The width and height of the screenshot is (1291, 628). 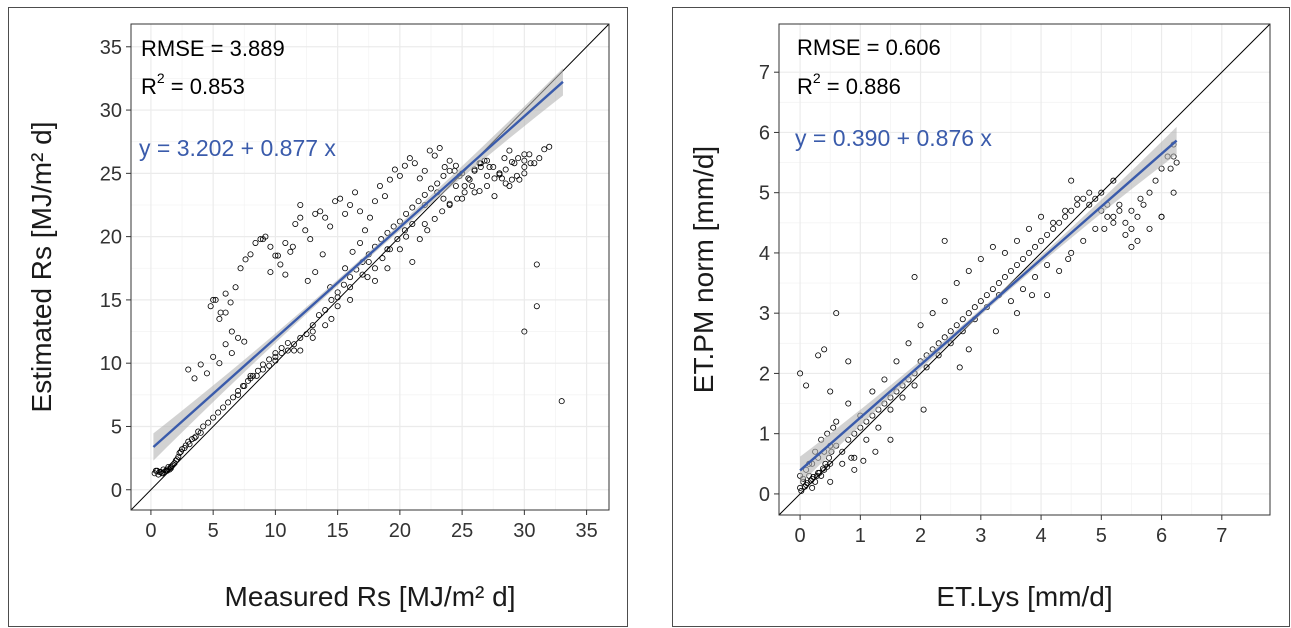 I want to click on x-tick-label: 35, so click(x=586, y=531).